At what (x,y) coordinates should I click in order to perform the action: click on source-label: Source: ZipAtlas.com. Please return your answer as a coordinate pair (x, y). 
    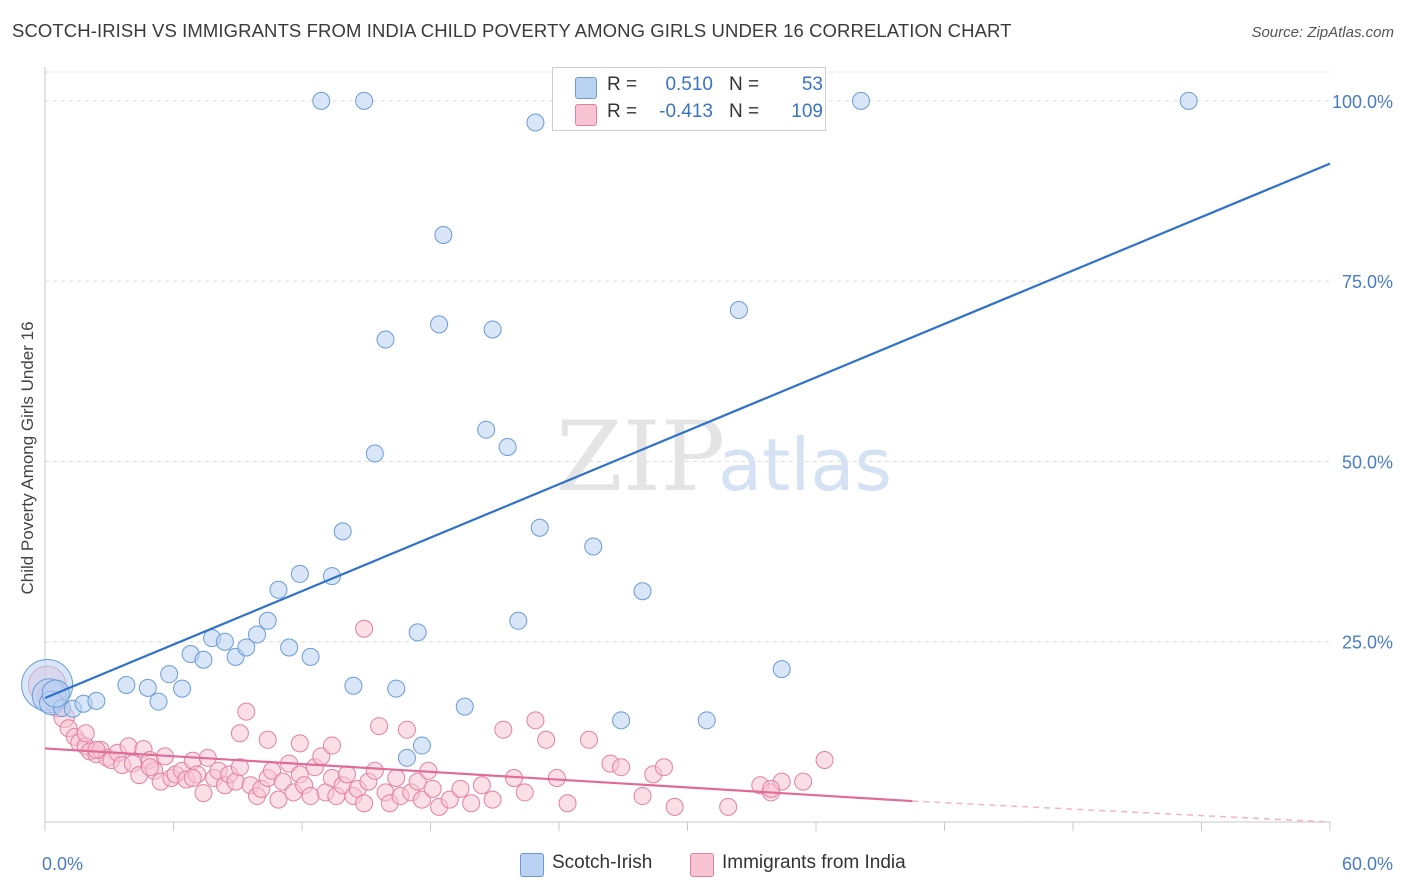
    Looking at the image, I should click on (1322, 32).